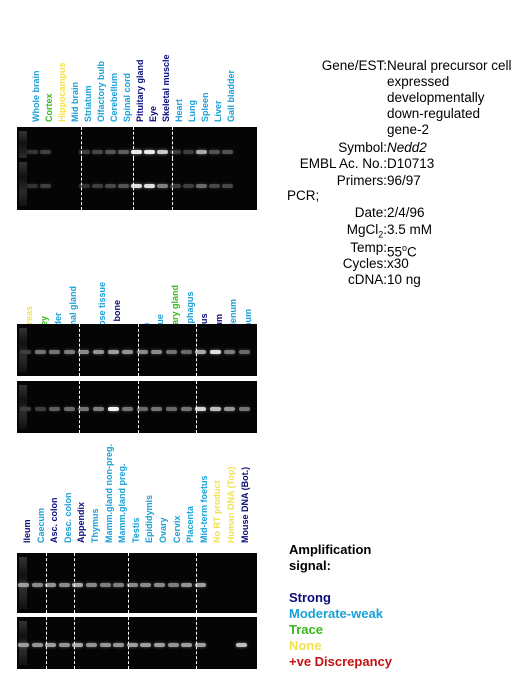 The width and height of the screenshot is (531, 684). Describe the element at coordinates (163, 530) in the screenshot. I see `lane-label: Ovary` at that location.